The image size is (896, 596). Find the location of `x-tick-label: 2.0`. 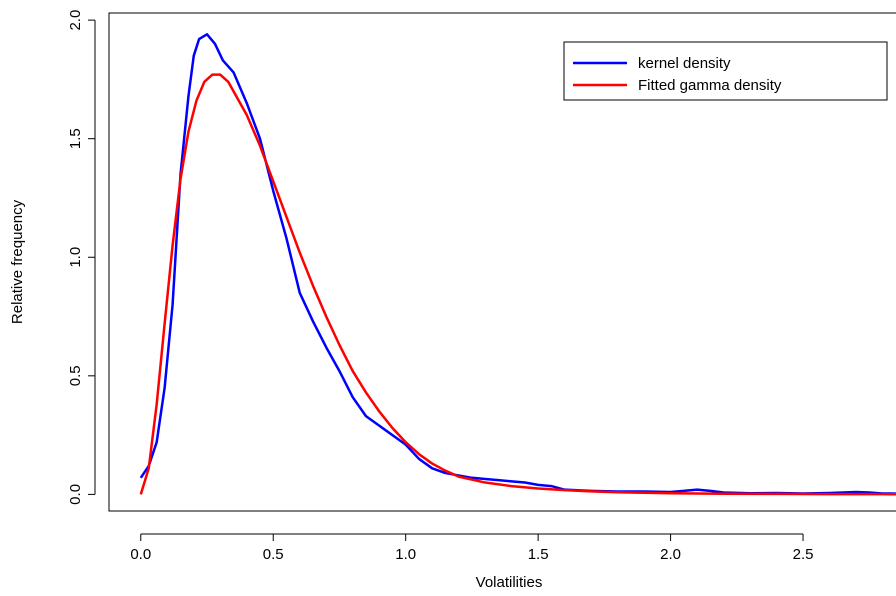

x-tick-label: 2.0 is located at coordinates (670, 554).